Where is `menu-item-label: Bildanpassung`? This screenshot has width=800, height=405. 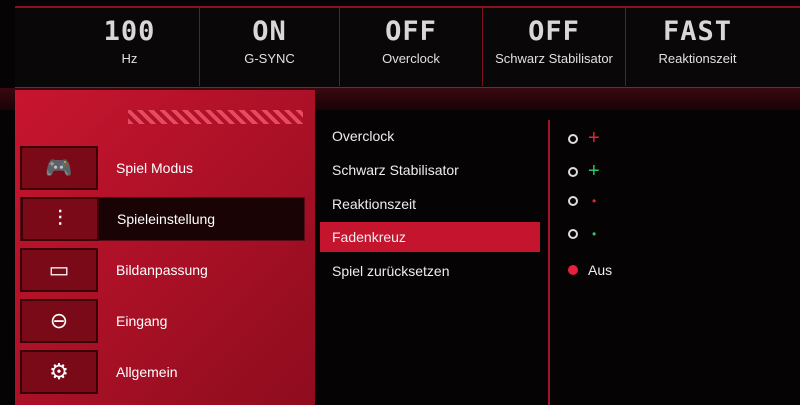 menu-item-label: Bildanpassung is located at coordinates (162, 270).